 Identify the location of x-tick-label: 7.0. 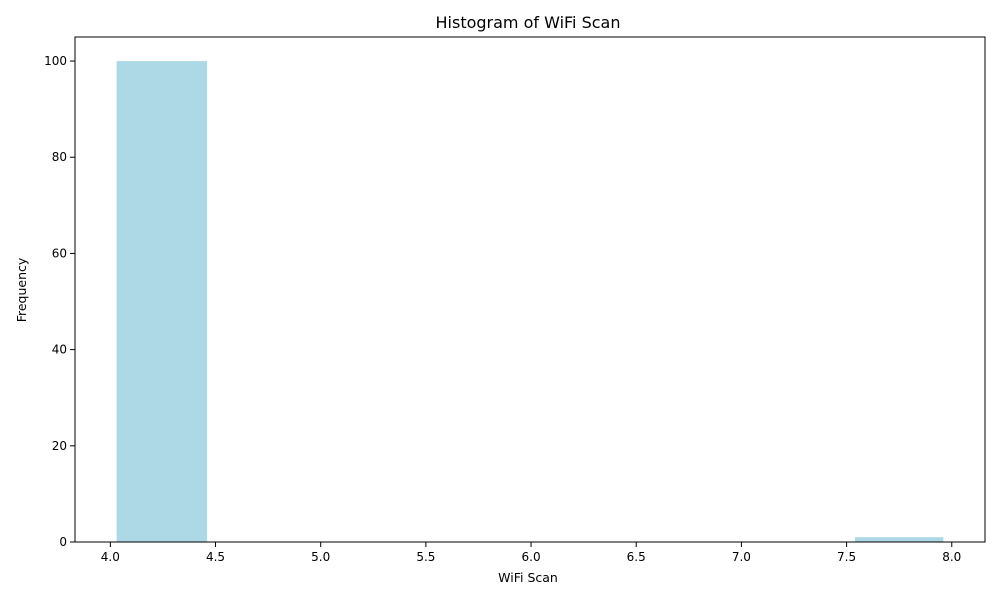
(741, 557).